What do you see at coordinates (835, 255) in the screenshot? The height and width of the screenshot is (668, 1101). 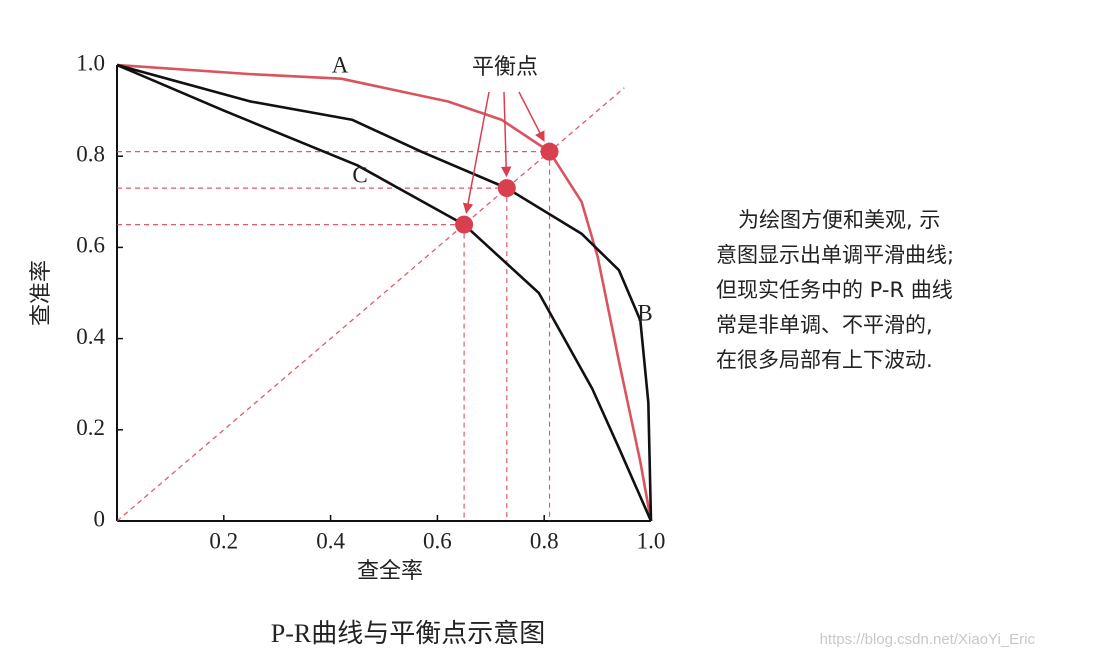 I see `note-line: 意图显示出单调平滑曲线;` at bounding box center [835, 255].